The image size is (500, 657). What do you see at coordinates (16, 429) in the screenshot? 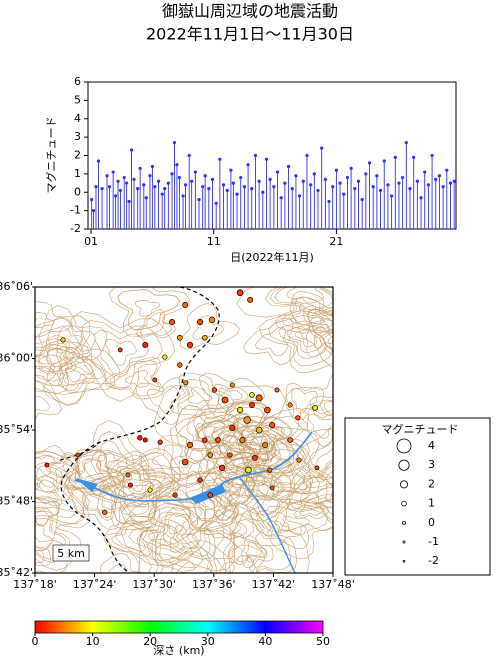
I see `y-tick-label: 35˚54'` at bounding box center [16, 429].